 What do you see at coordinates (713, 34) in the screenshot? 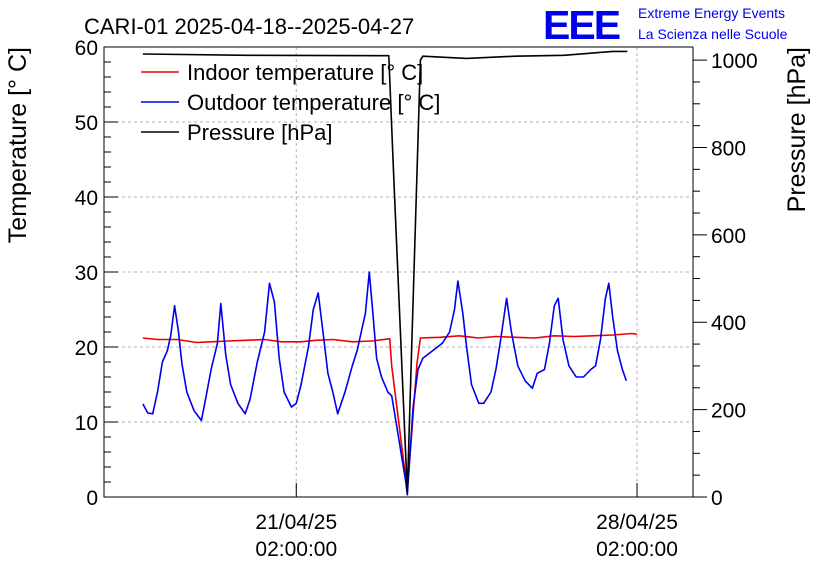
I see `eee-logo-line-2: La Scienza nelle Scuole` at bounding box center [713, 34].